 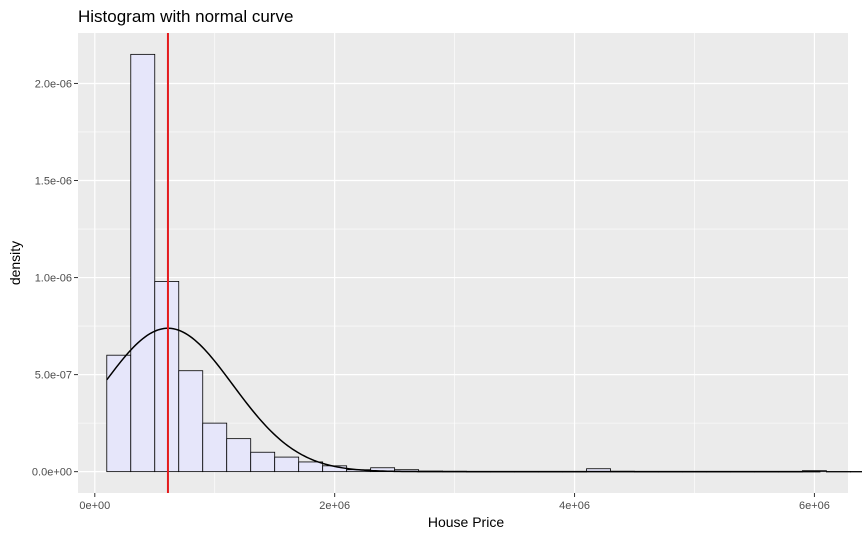 I want to click on x-axis-ticks: 0e+00 2e+06 4e+06 6e+06, so click(x=454, y=502).